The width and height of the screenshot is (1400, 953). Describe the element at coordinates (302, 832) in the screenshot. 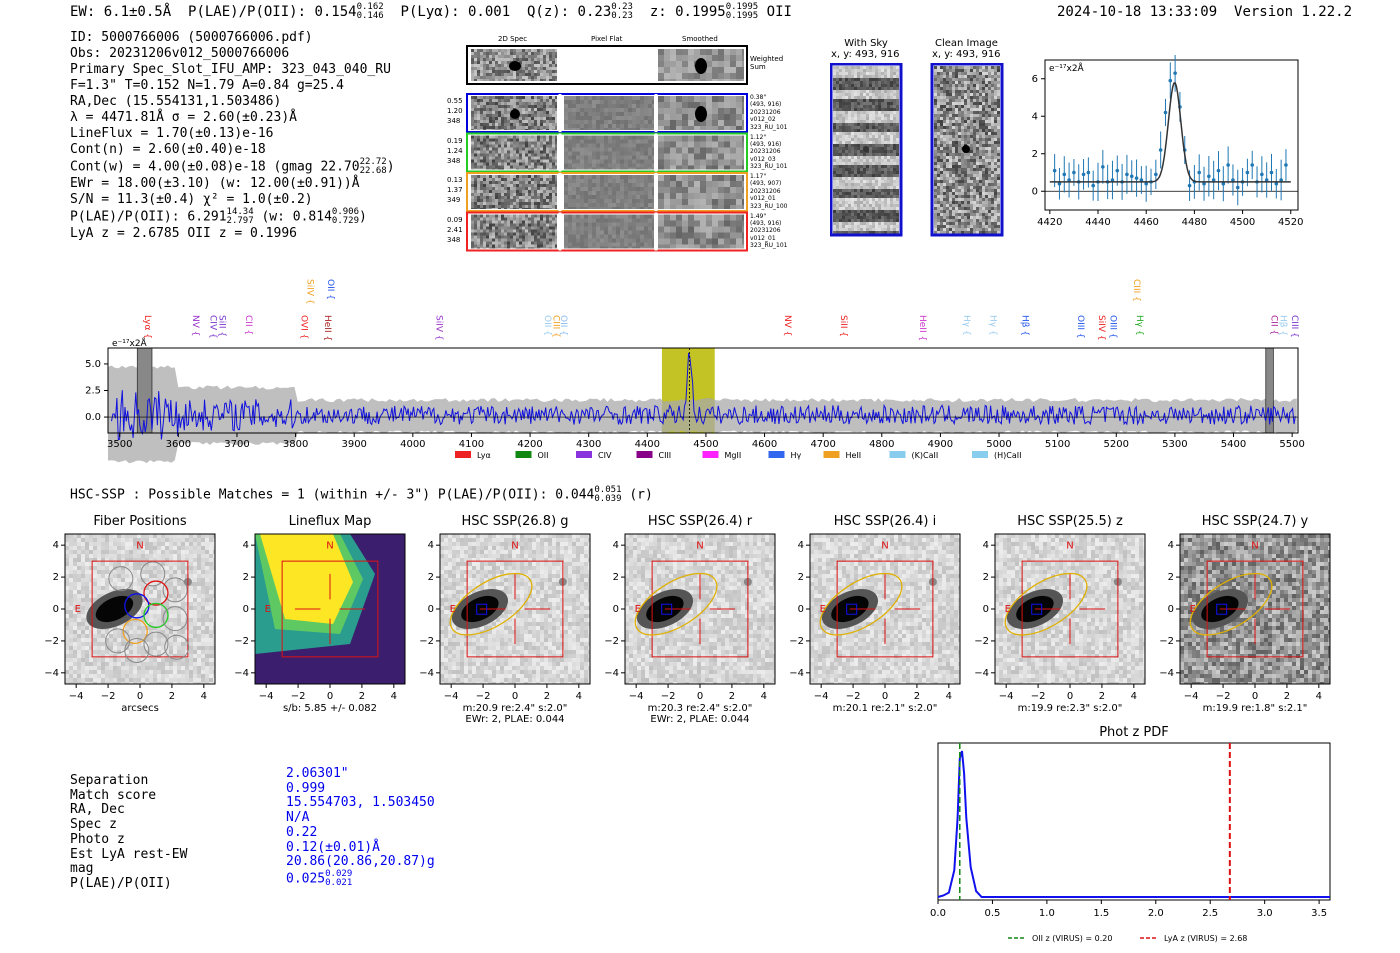

I see `match-value-photoz: 0.22` at that location.